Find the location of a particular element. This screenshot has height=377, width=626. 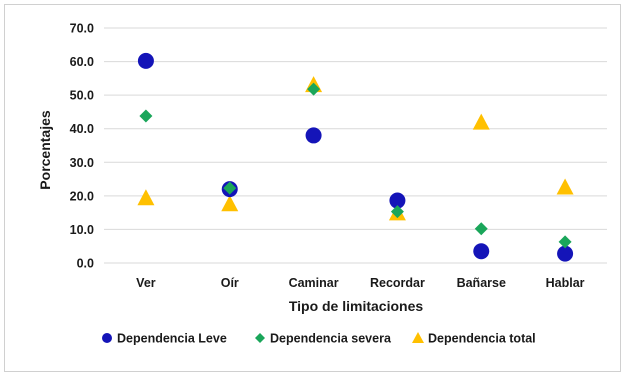

y-tick-label: 0.0 is located at coordinates (85, 264).